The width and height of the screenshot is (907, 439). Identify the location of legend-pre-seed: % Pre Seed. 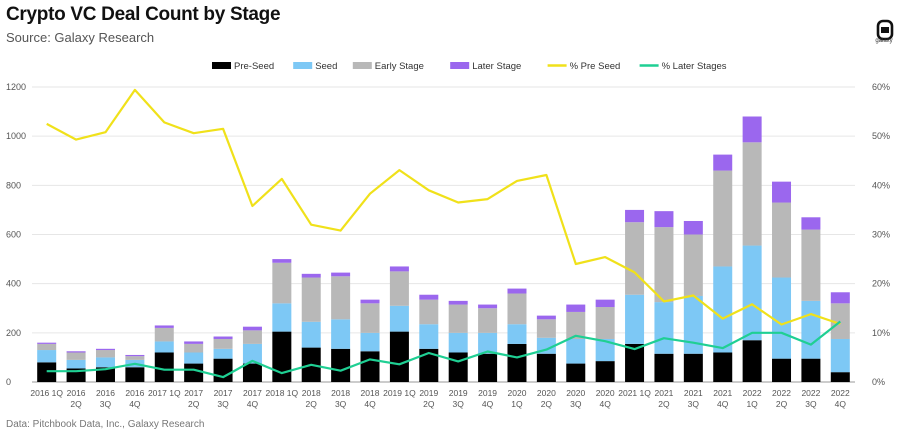
(595, 66).